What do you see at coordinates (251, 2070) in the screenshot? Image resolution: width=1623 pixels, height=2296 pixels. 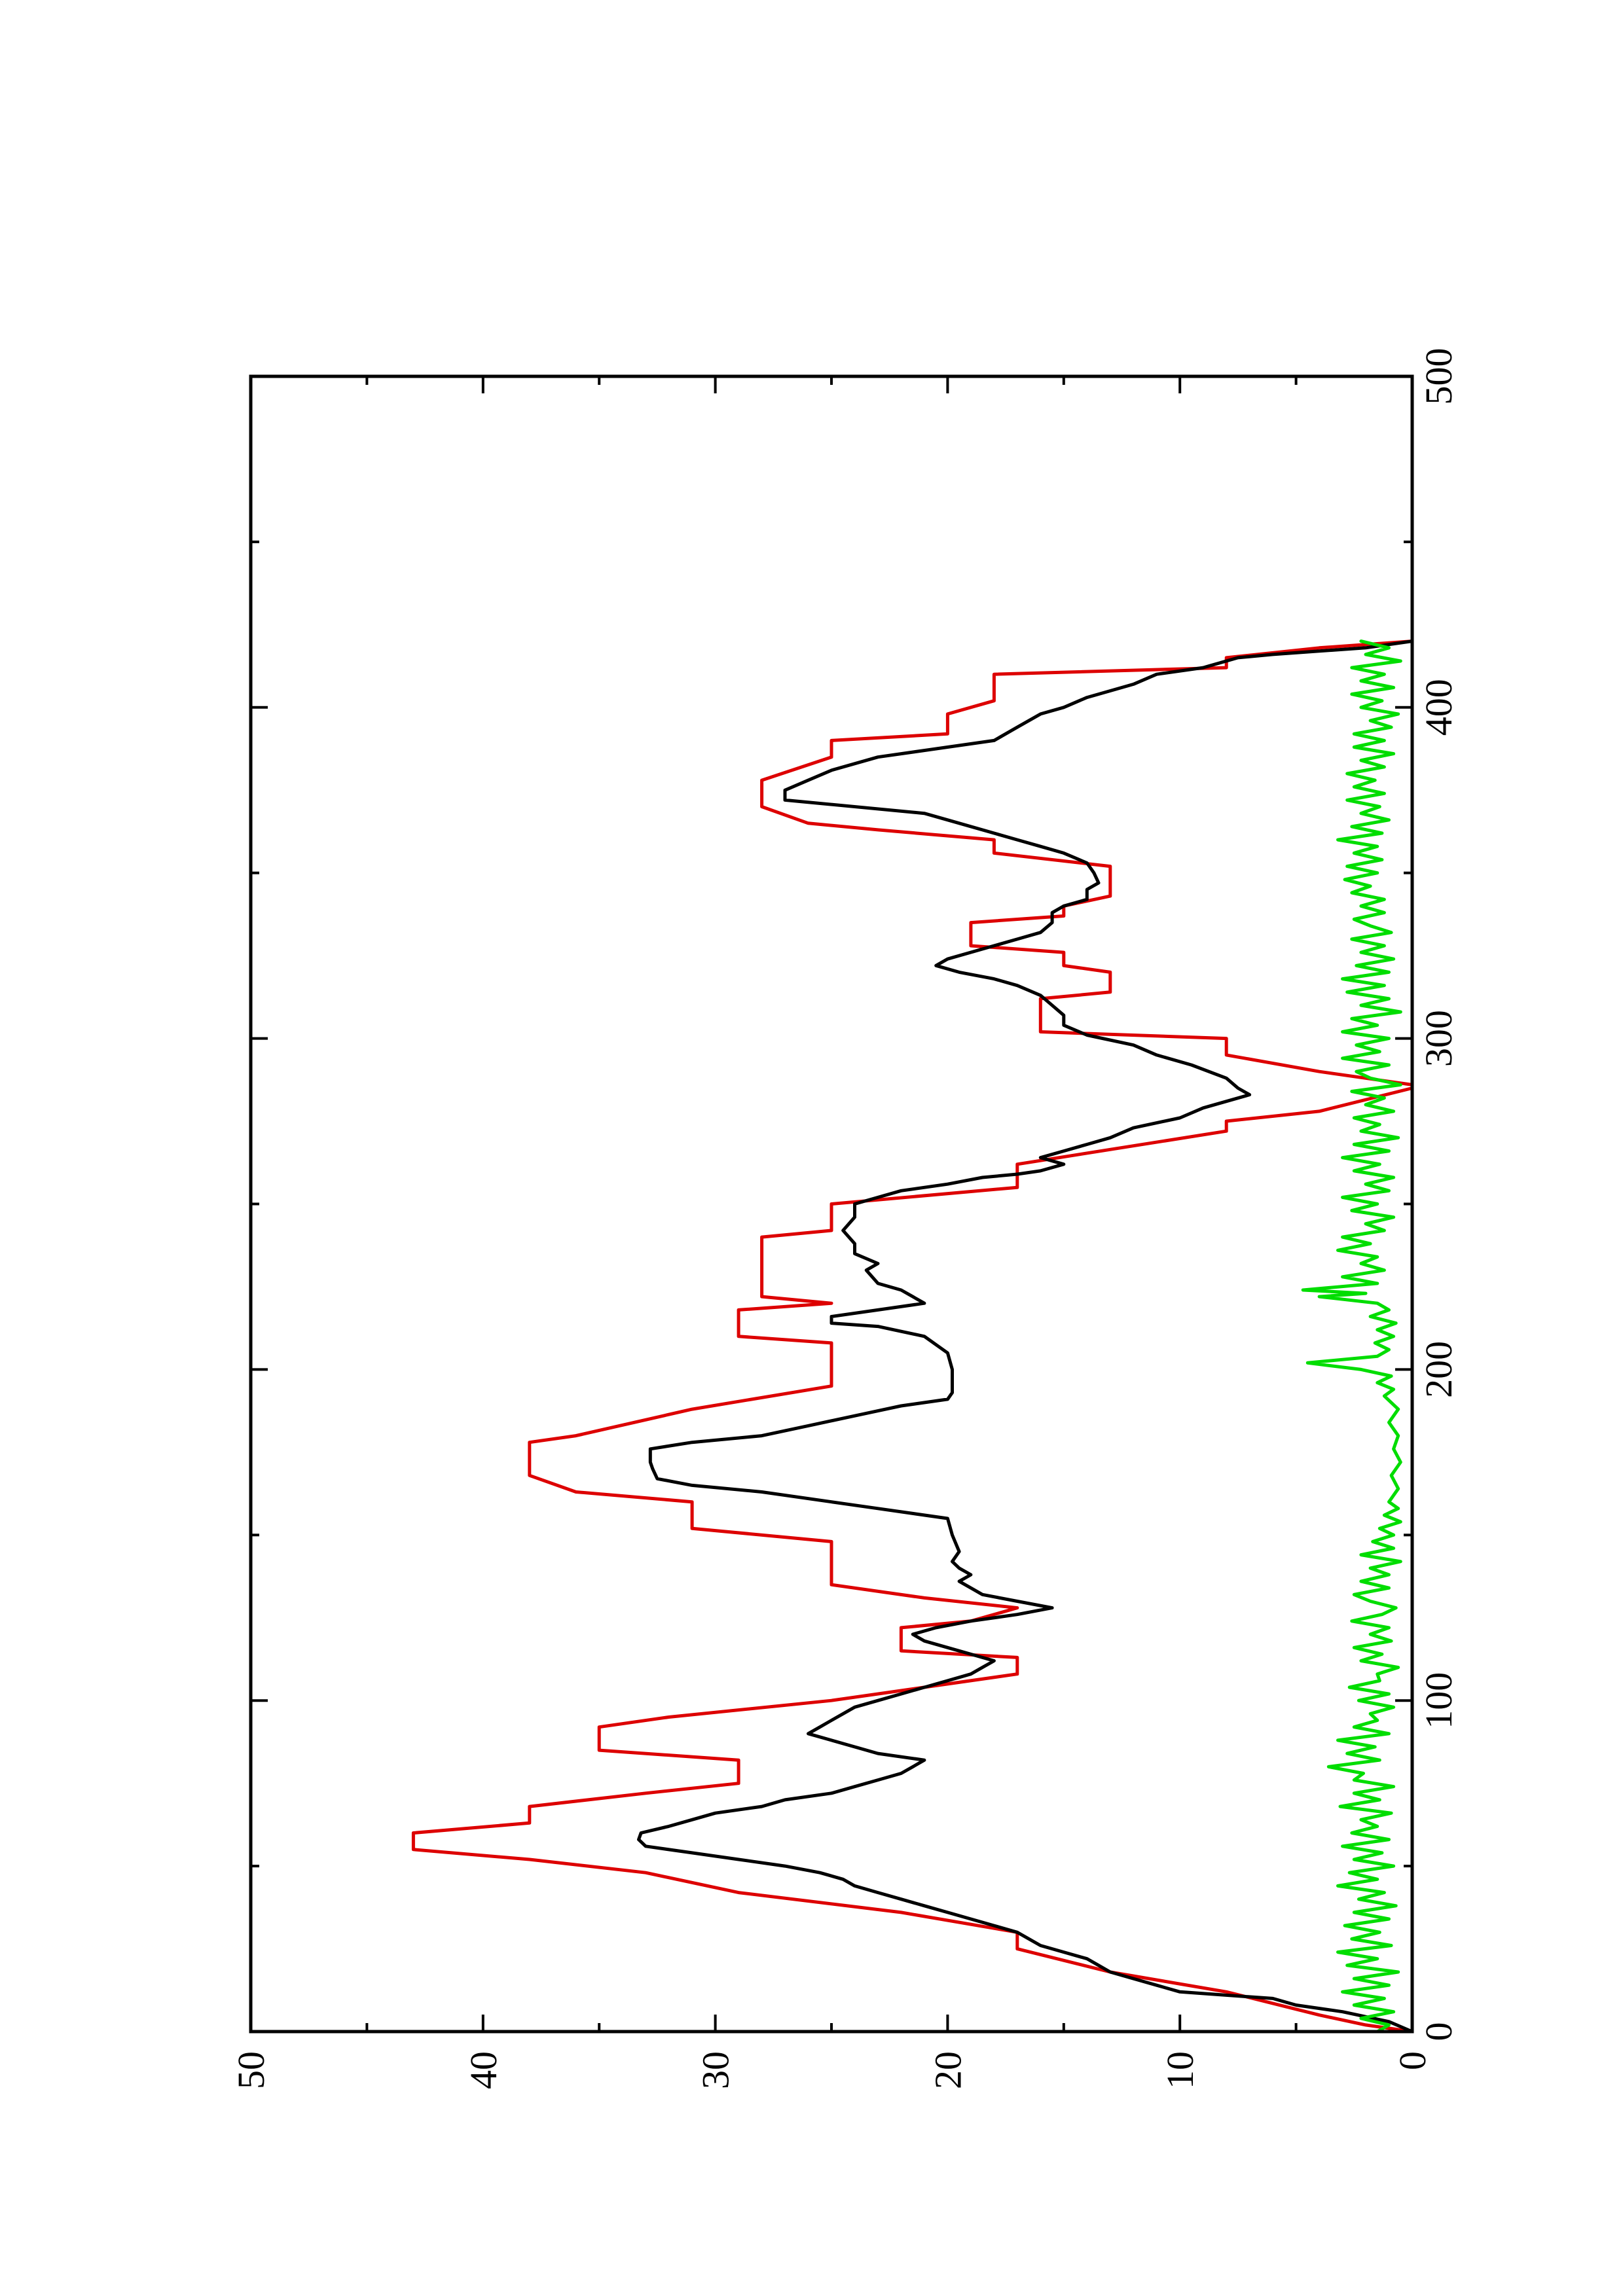 I see `y-tick-label: 50` at bounding box center [251, 2070].